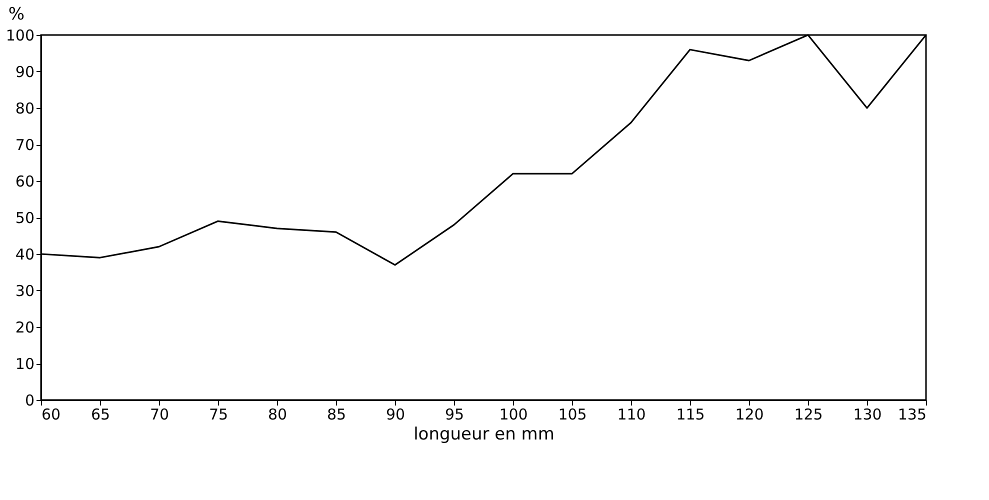 The image size is (989, 500). I want to click on y-tick-label: 80, so click(24, 109).